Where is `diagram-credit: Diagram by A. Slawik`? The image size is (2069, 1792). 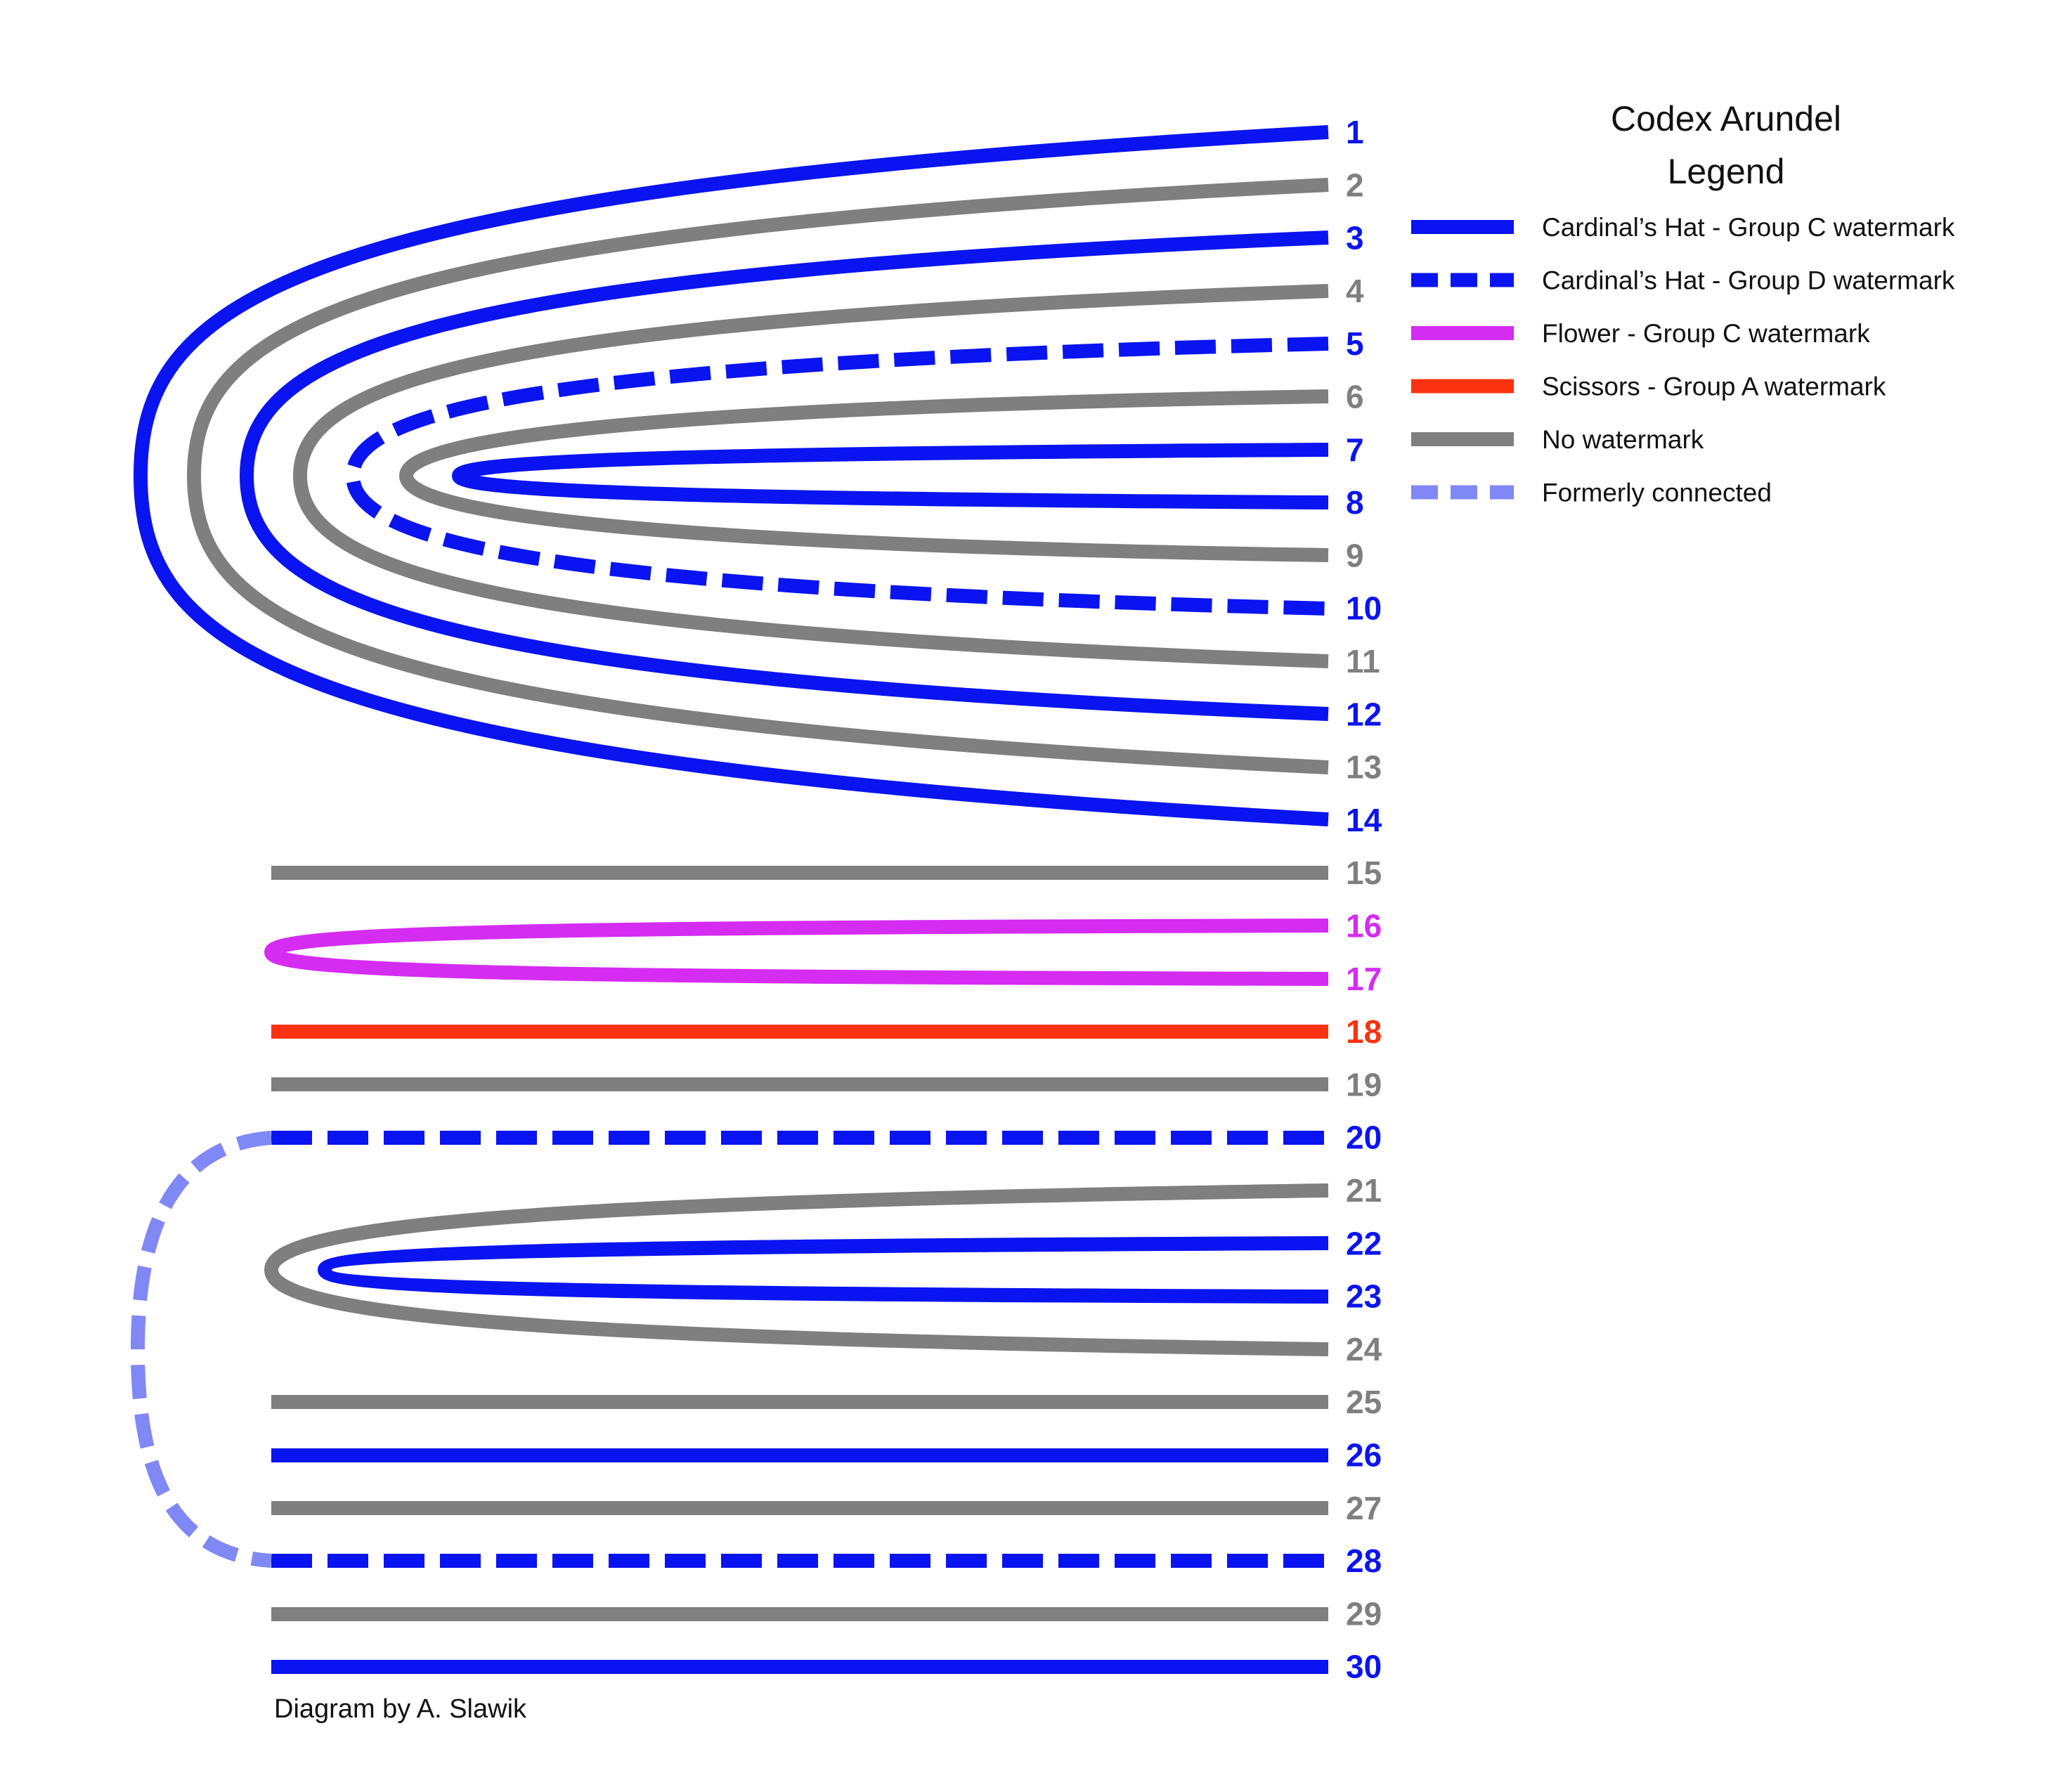
diagram-credit: Diagram by A. Slawik is located at coordinates (401, 1709).